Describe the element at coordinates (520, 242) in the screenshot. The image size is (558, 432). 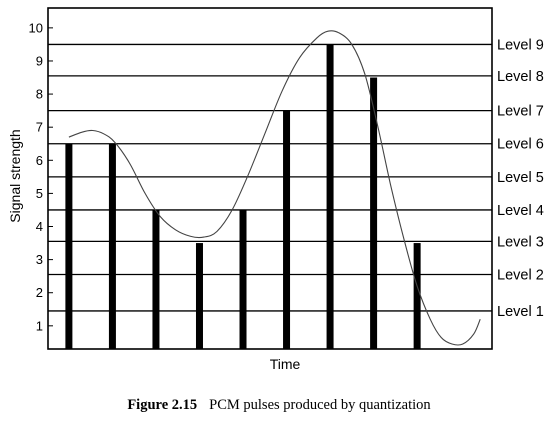
I see `level-label-3: Level 3` at that location.